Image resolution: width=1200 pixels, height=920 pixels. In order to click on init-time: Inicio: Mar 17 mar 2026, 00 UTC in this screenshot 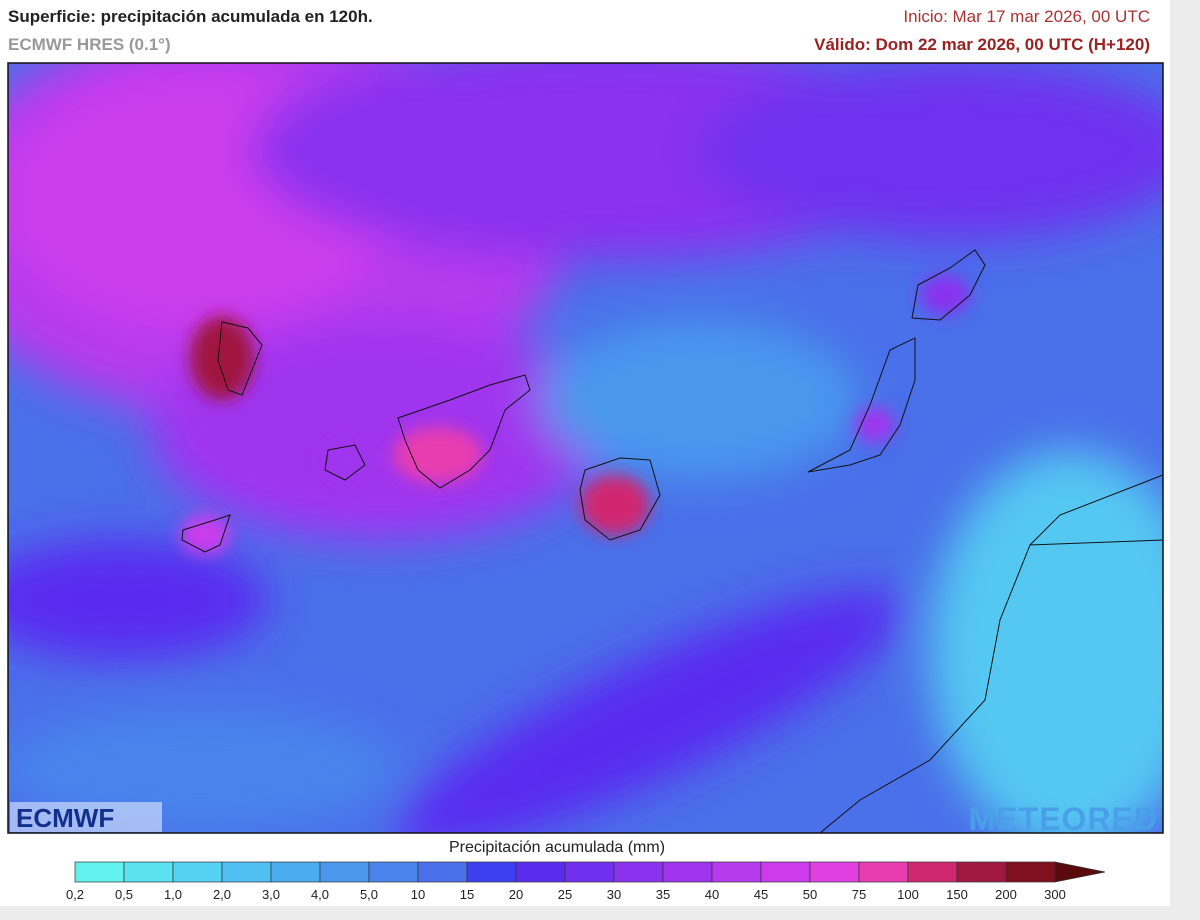, I will do `click(1026, 16)`.